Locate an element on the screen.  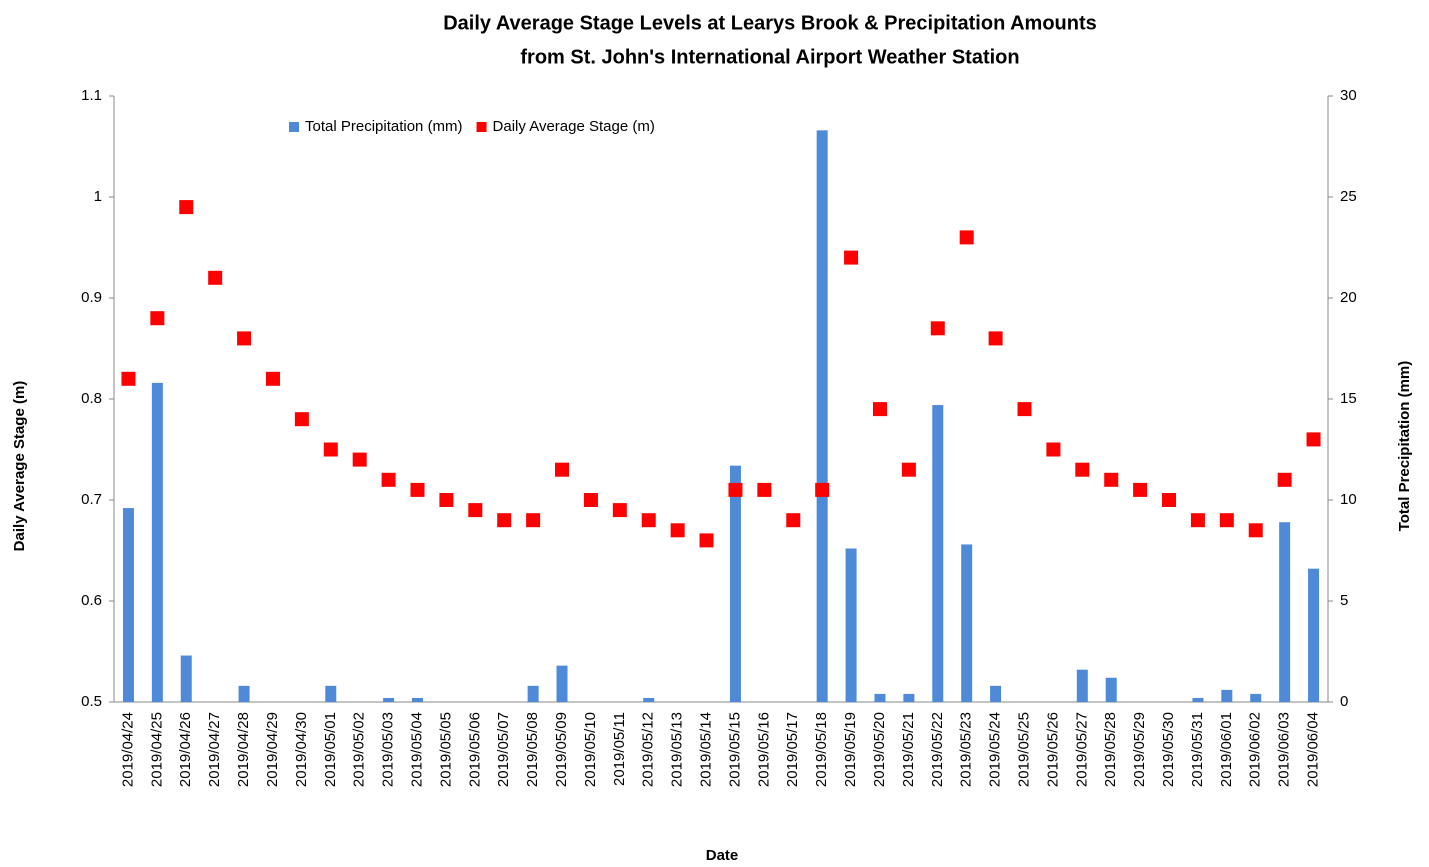
x-tick-label: 2019/05/24 is located at coordinates (995, 749).